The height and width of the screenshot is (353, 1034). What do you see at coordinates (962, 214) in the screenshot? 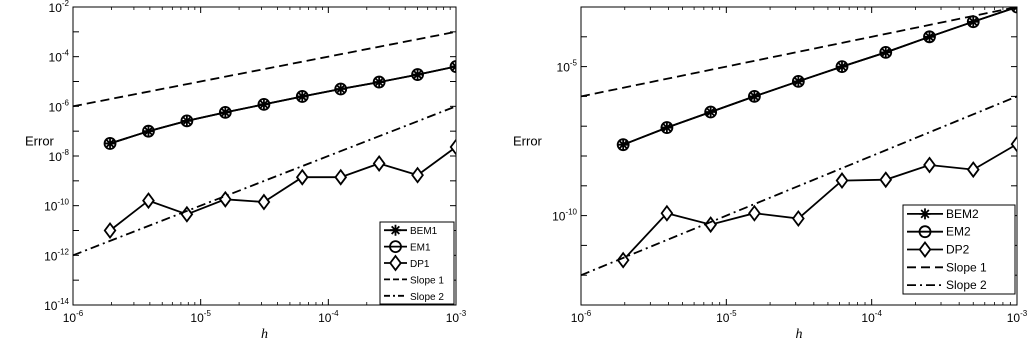
I see `legend-label: BEM2` at bounding box center [962, 214].